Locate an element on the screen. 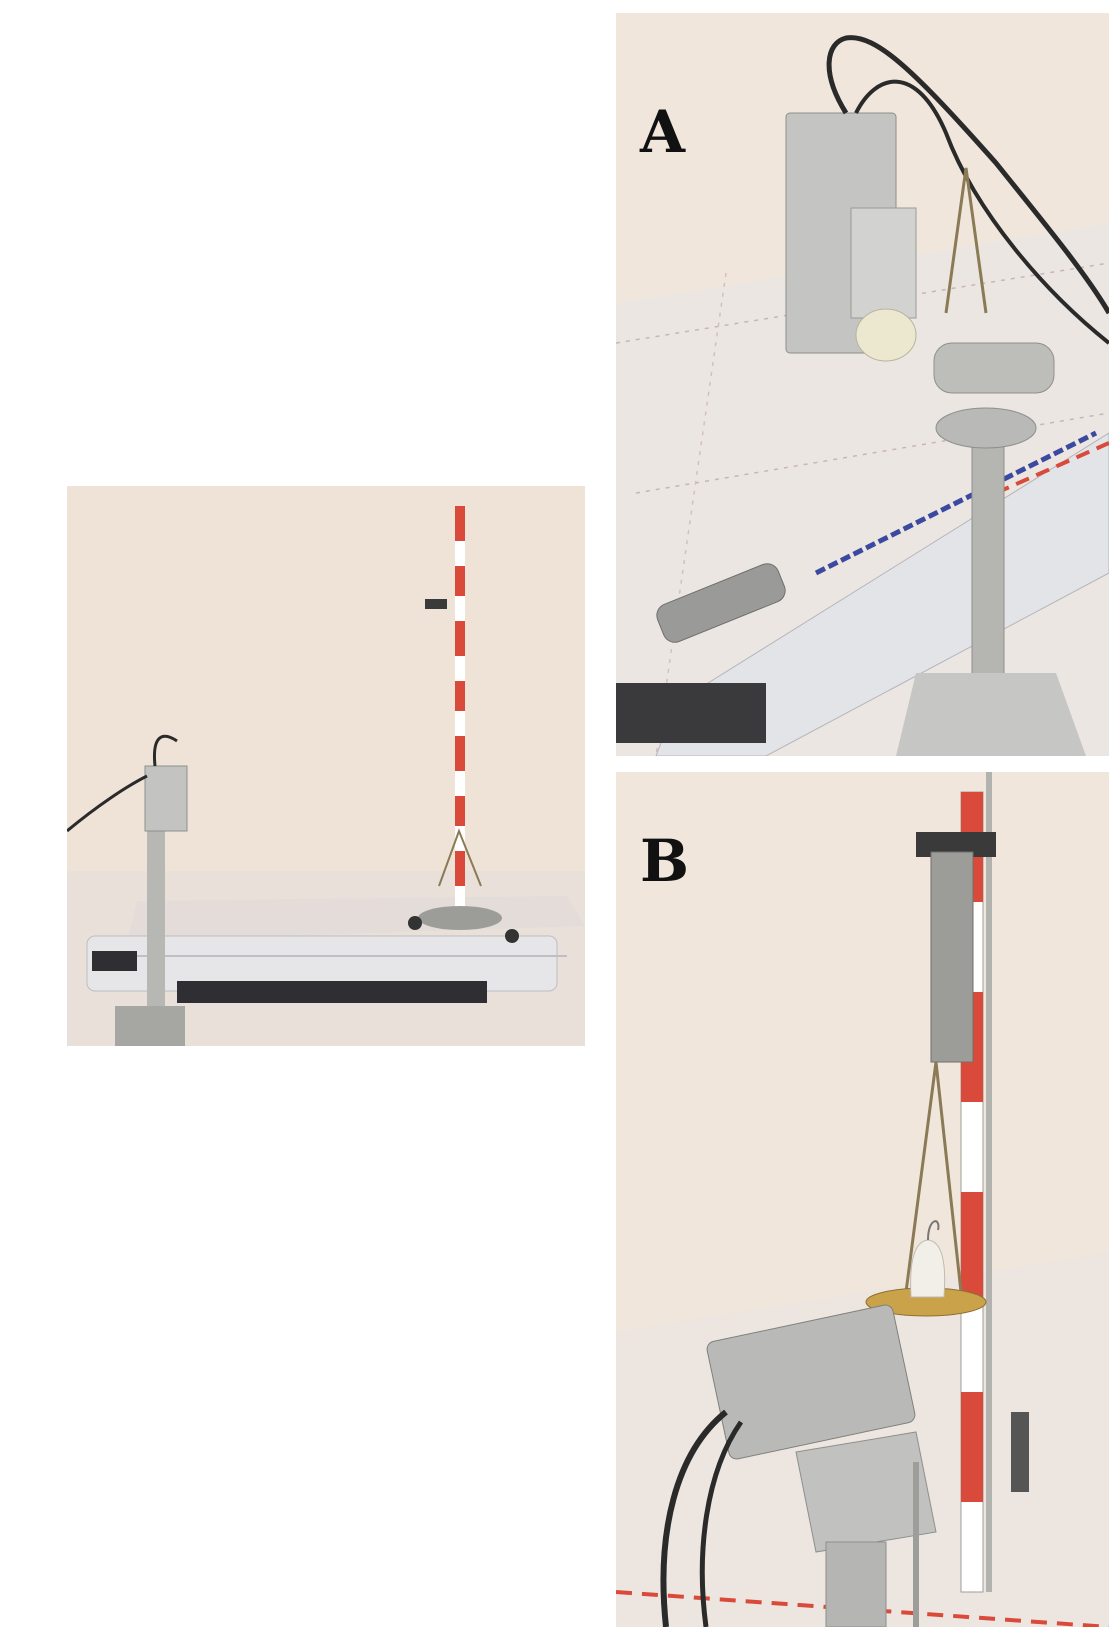  detail-a-cylinder is located at coordinates (721, 603).